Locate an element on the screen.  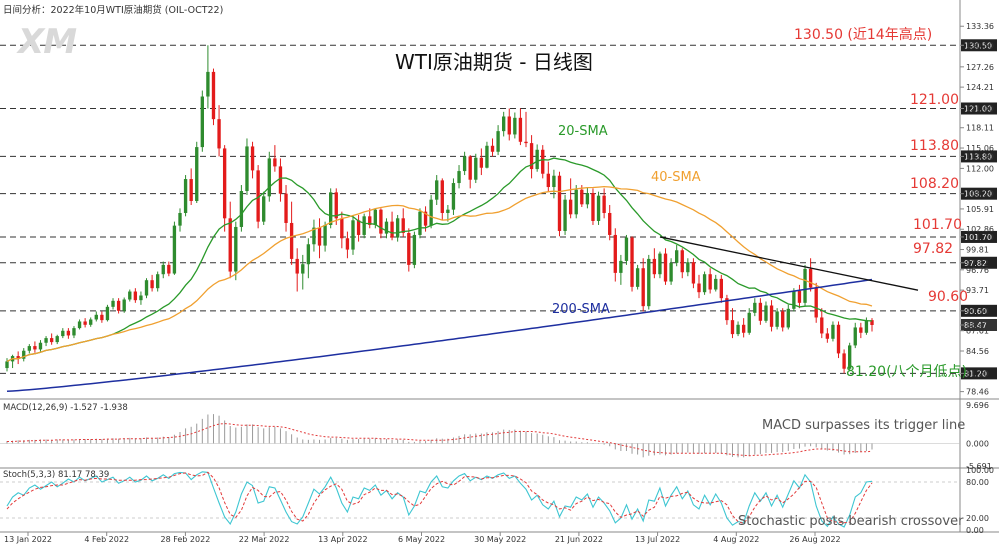
level-tag-label: 97.82 is located at coordinates (975, 263).